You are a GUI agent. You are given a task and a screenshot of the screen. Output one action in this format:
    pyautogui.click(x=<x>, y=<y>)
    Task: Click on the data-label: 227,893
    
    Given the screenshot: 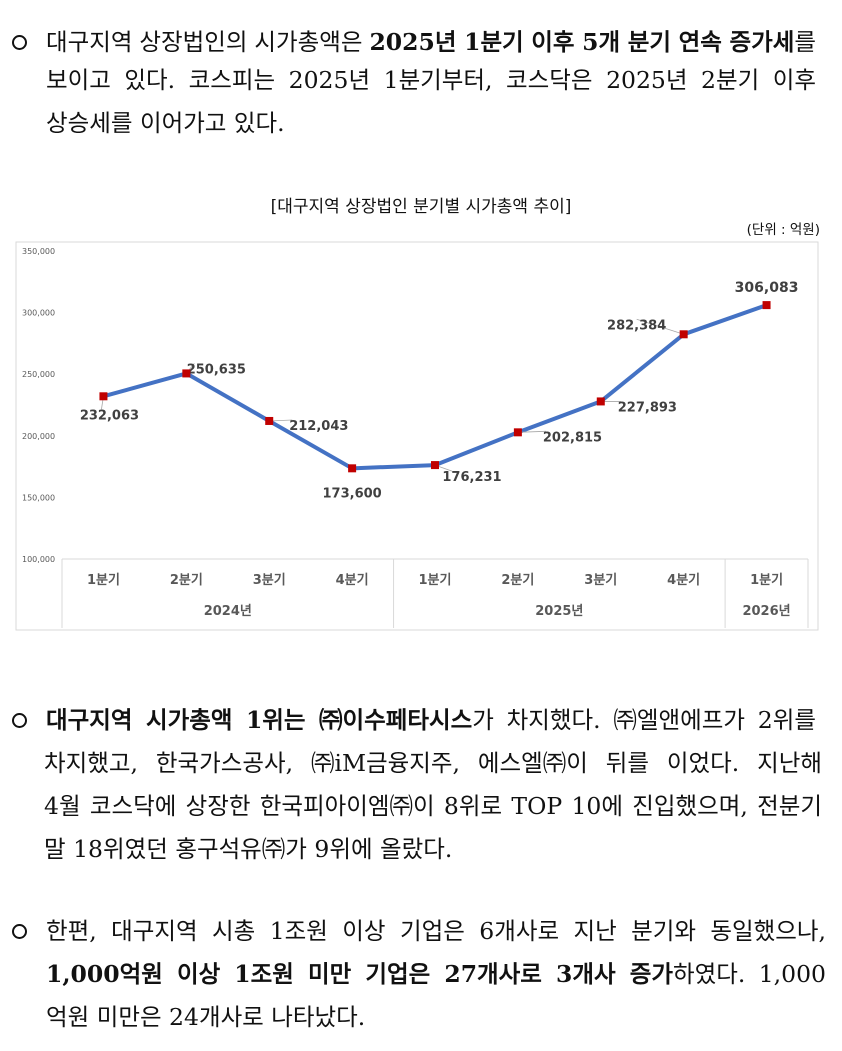 What is the action you would take?
    pyautogui.click(x=647, y=407)
    